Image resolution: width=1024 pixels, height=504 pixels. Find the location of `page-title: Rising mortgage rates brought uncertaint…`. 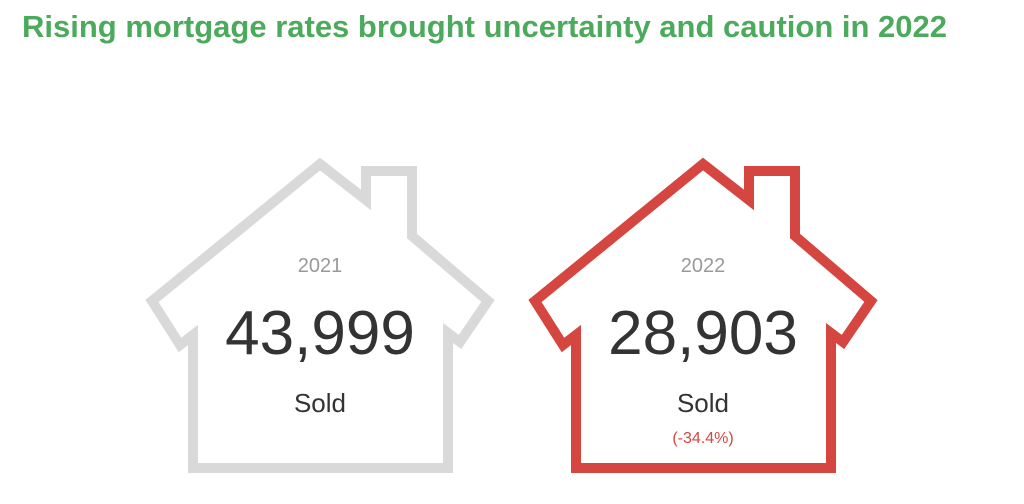

page-title: Rising mortgage rates brought uncertaint… is located at coordinates (484, 26).